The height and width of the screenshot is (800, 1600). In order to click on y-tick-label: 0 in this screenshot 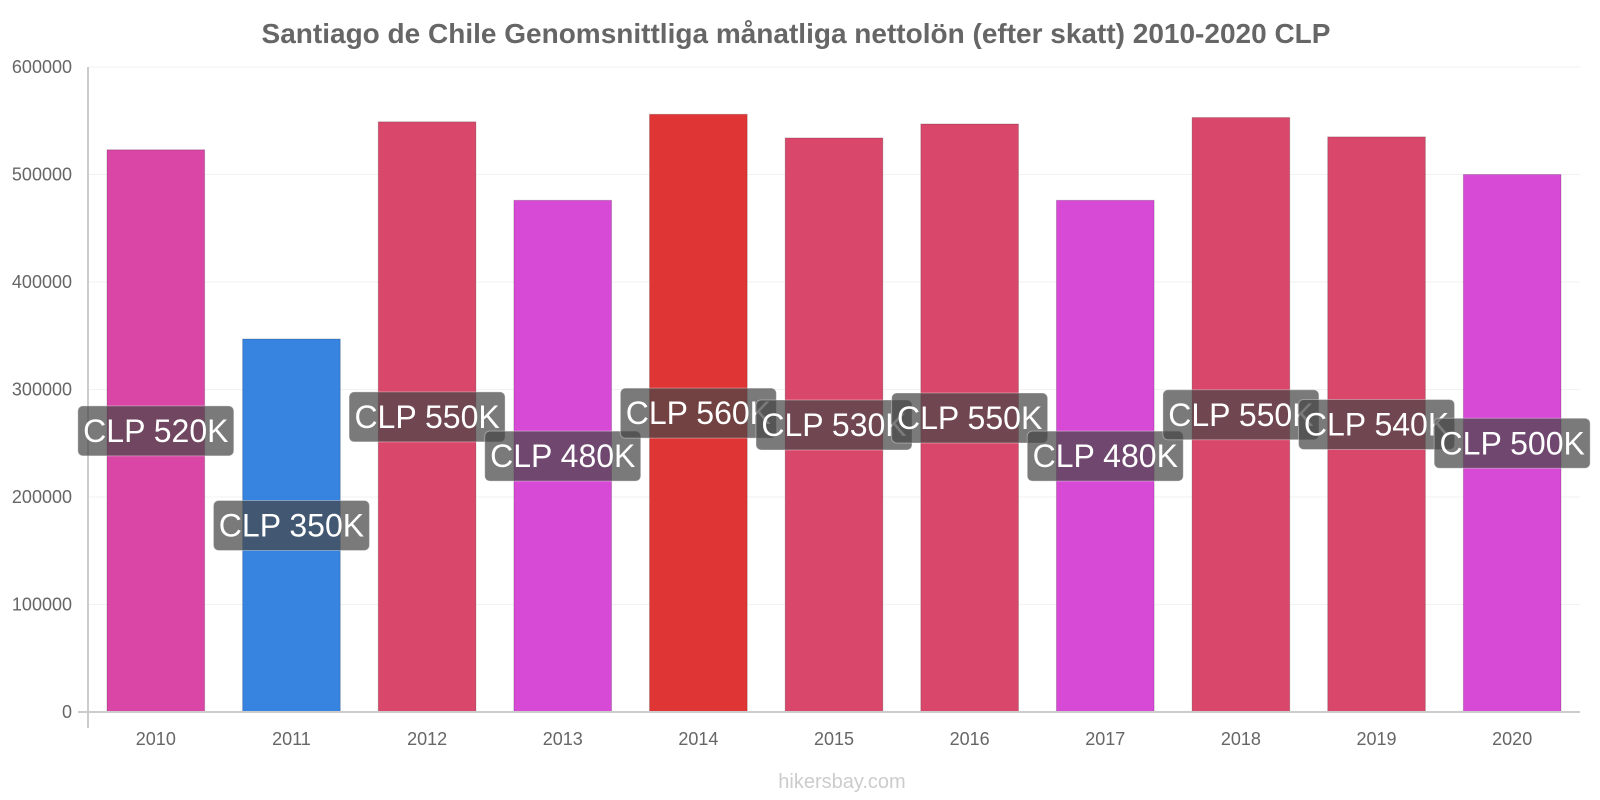, I will do `click(67, 712)`.